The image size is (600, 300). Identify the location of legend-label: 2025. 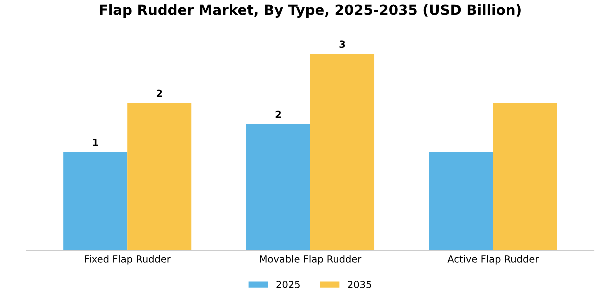
(288, 284).